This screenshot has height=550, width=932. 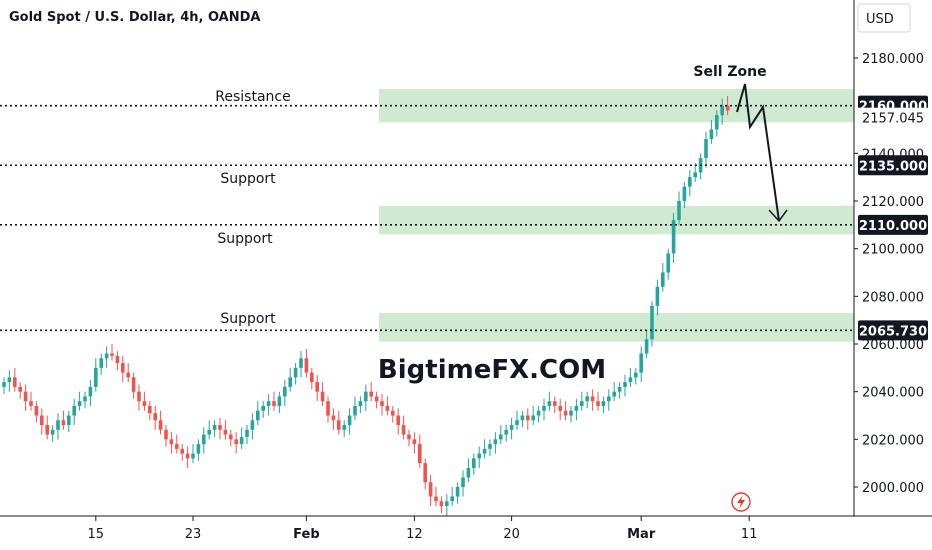 What do you see at coordinates (758, 152) in the screenshot?
I see `projection-path` at bounding box center [758, 152].